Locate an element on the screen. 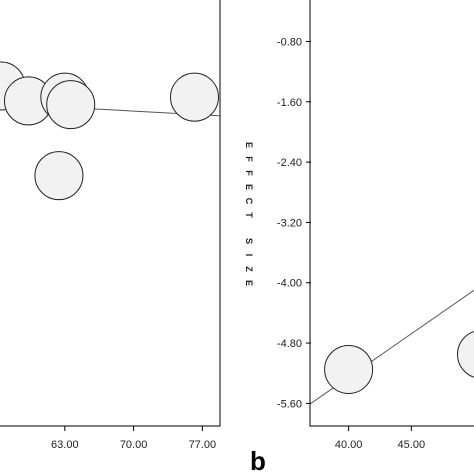  panel-b-y-axis-label: E F F E C T S I Z E is located at coordinates (249, 214).